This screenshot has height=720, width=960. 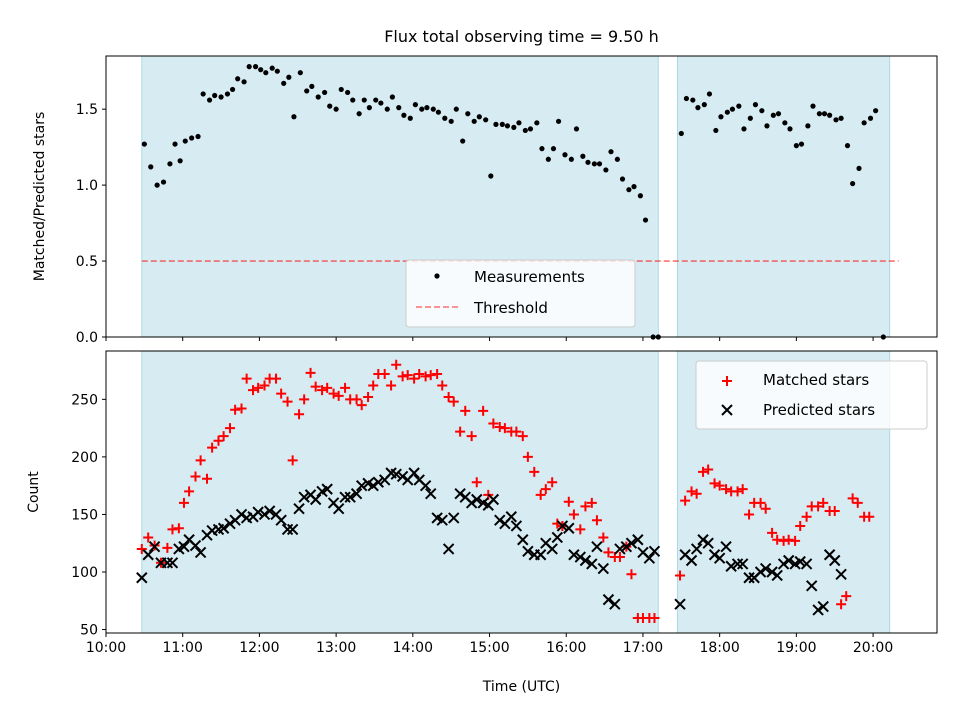 What do you see at coordinates (106, 648) in the screenshot?
I see `x-tick-label: 10:00` at bounding box center [106, 648].